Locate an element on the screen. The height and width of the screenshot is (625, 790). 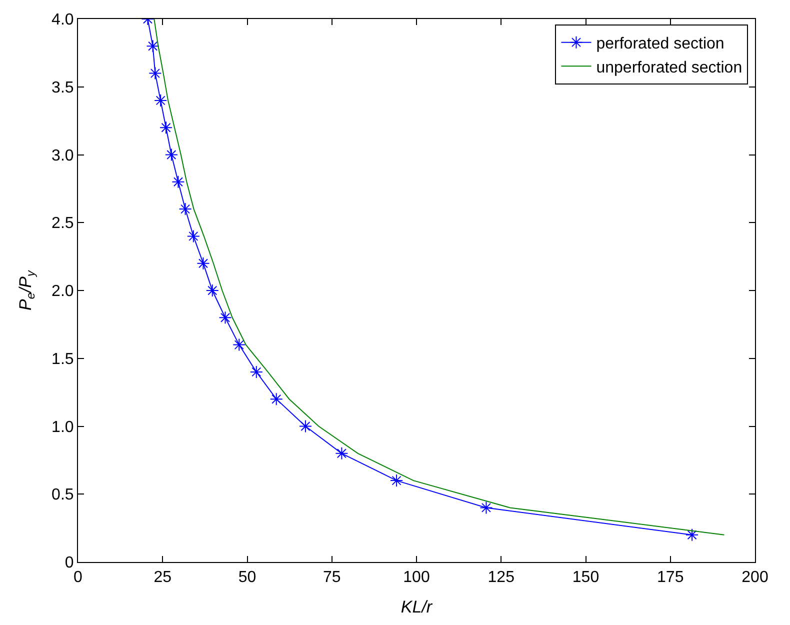
x-tick-label: 125 is located at coordinates (501, 577).